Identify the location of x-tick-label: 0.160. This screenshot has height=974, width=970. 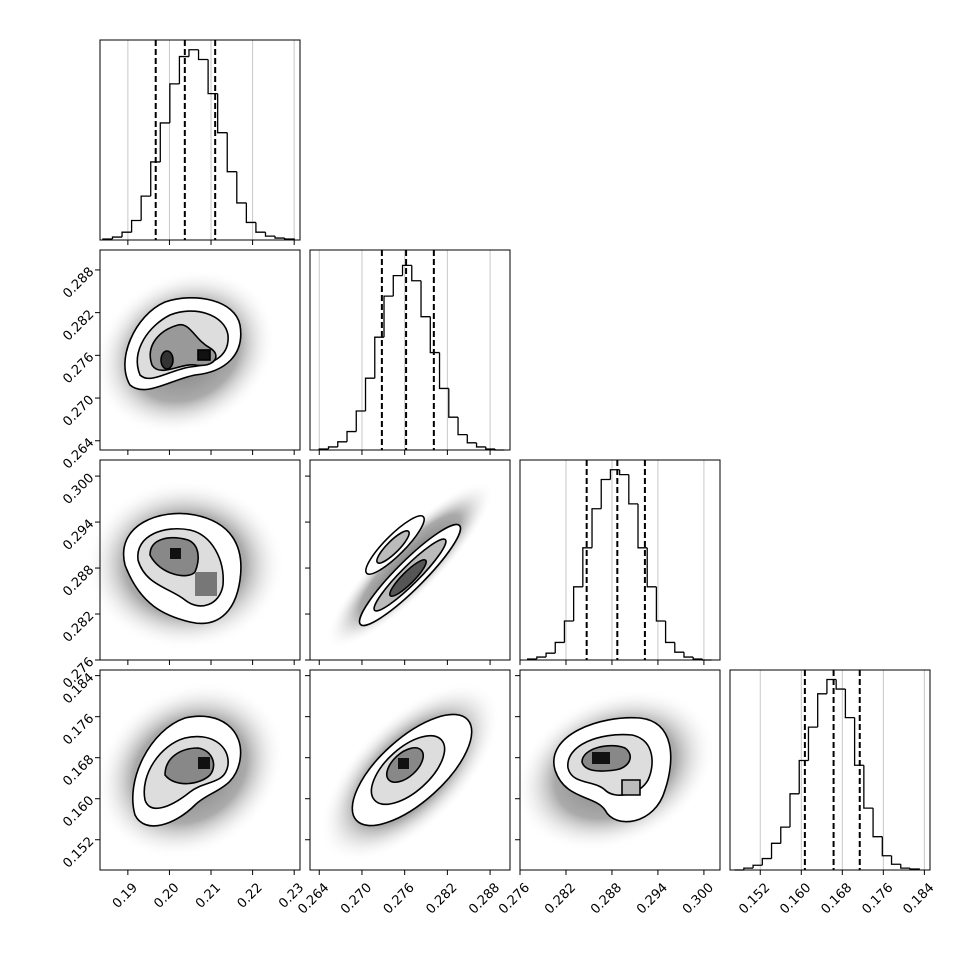
(795, 898).